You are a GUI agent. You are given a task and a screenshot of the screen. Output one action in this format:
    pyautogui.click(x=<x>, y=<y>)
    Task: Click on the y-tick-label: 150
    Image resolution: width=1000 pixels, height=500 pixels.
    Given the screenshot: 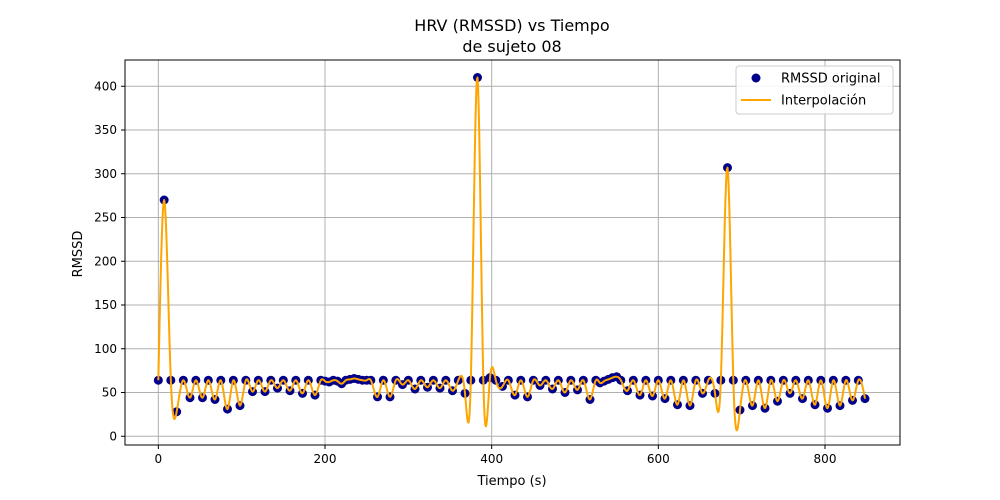 What is the action you would take?
    pyautogui.click(x=105, y=305)
    